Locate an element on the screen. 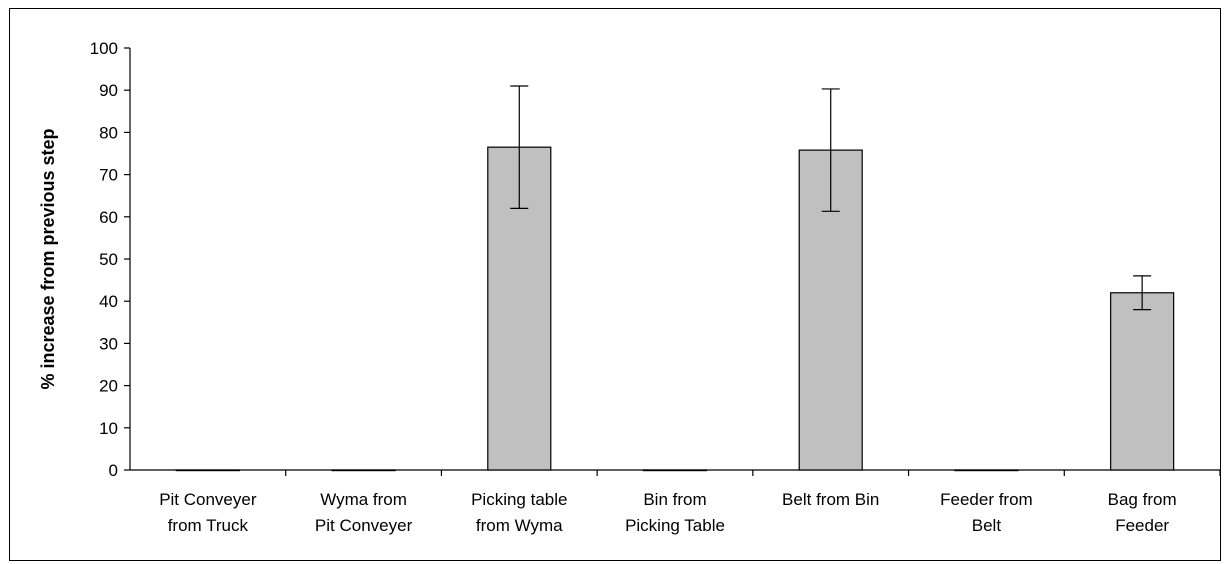 This screenshot has height=564, width=1225. category-label: Feeder is located at coordinates (1142, 525).